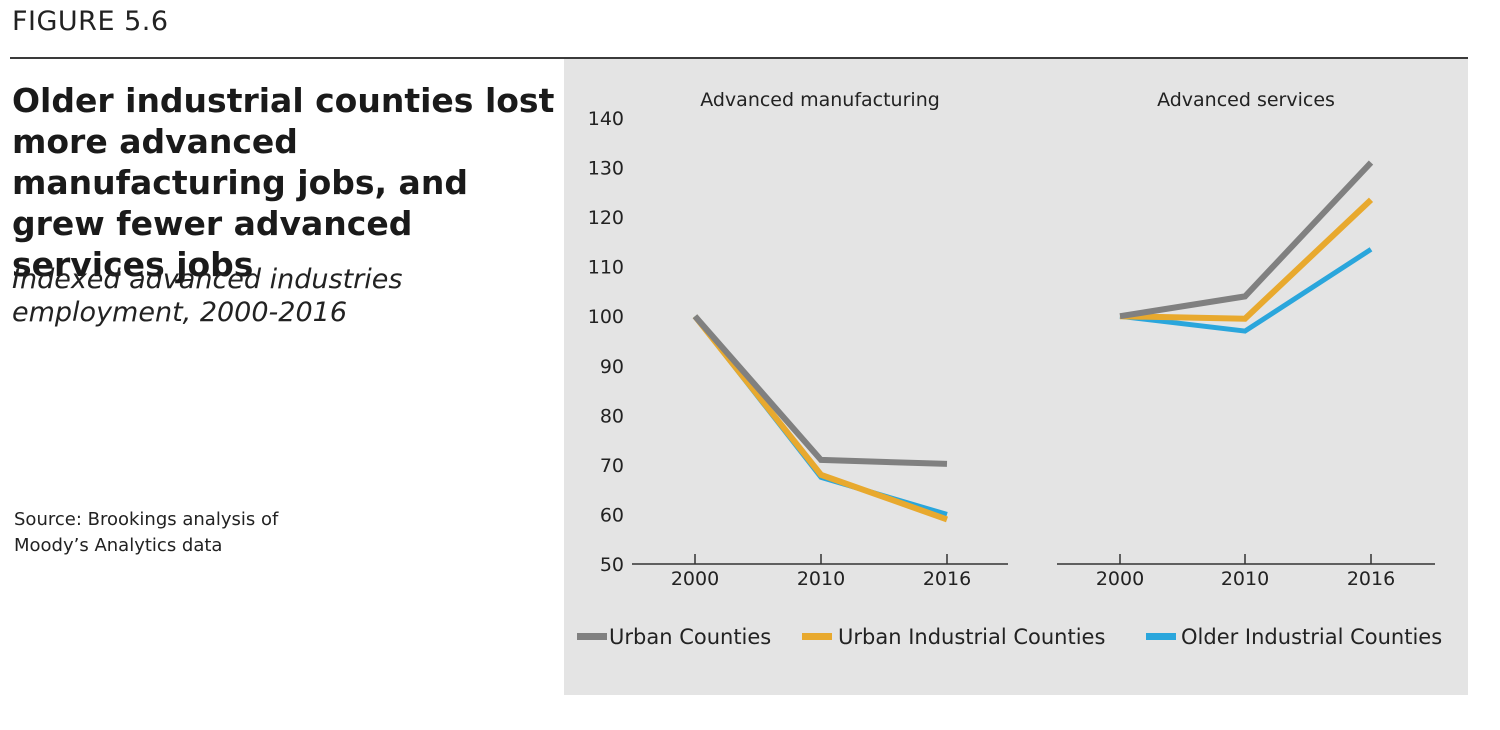 The width and height of the screenshot is (1500, 730). What do you see at coordinates (606, 268) in the screenshot?
I see `y-tick-label: 110` at bounding box center [606, 268].